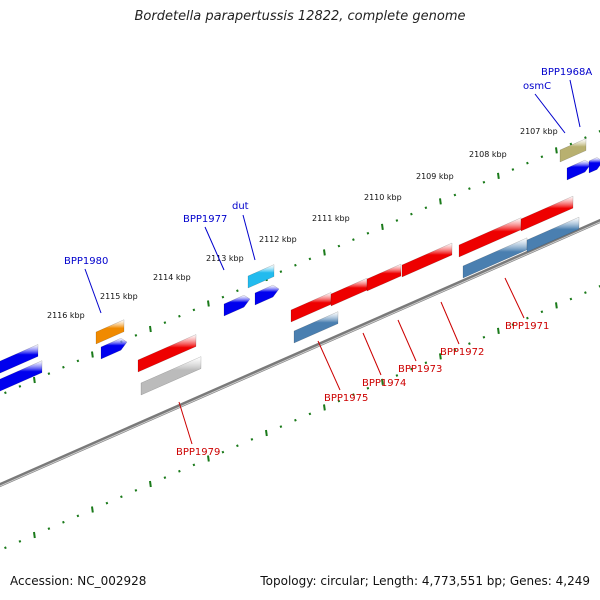 This screenshot has height=600, width=600. What do you see at coordinates (420, 369) in the screenshot?
I see `reverse-gene-label: BPP1973` at bounding box center [420, 369].